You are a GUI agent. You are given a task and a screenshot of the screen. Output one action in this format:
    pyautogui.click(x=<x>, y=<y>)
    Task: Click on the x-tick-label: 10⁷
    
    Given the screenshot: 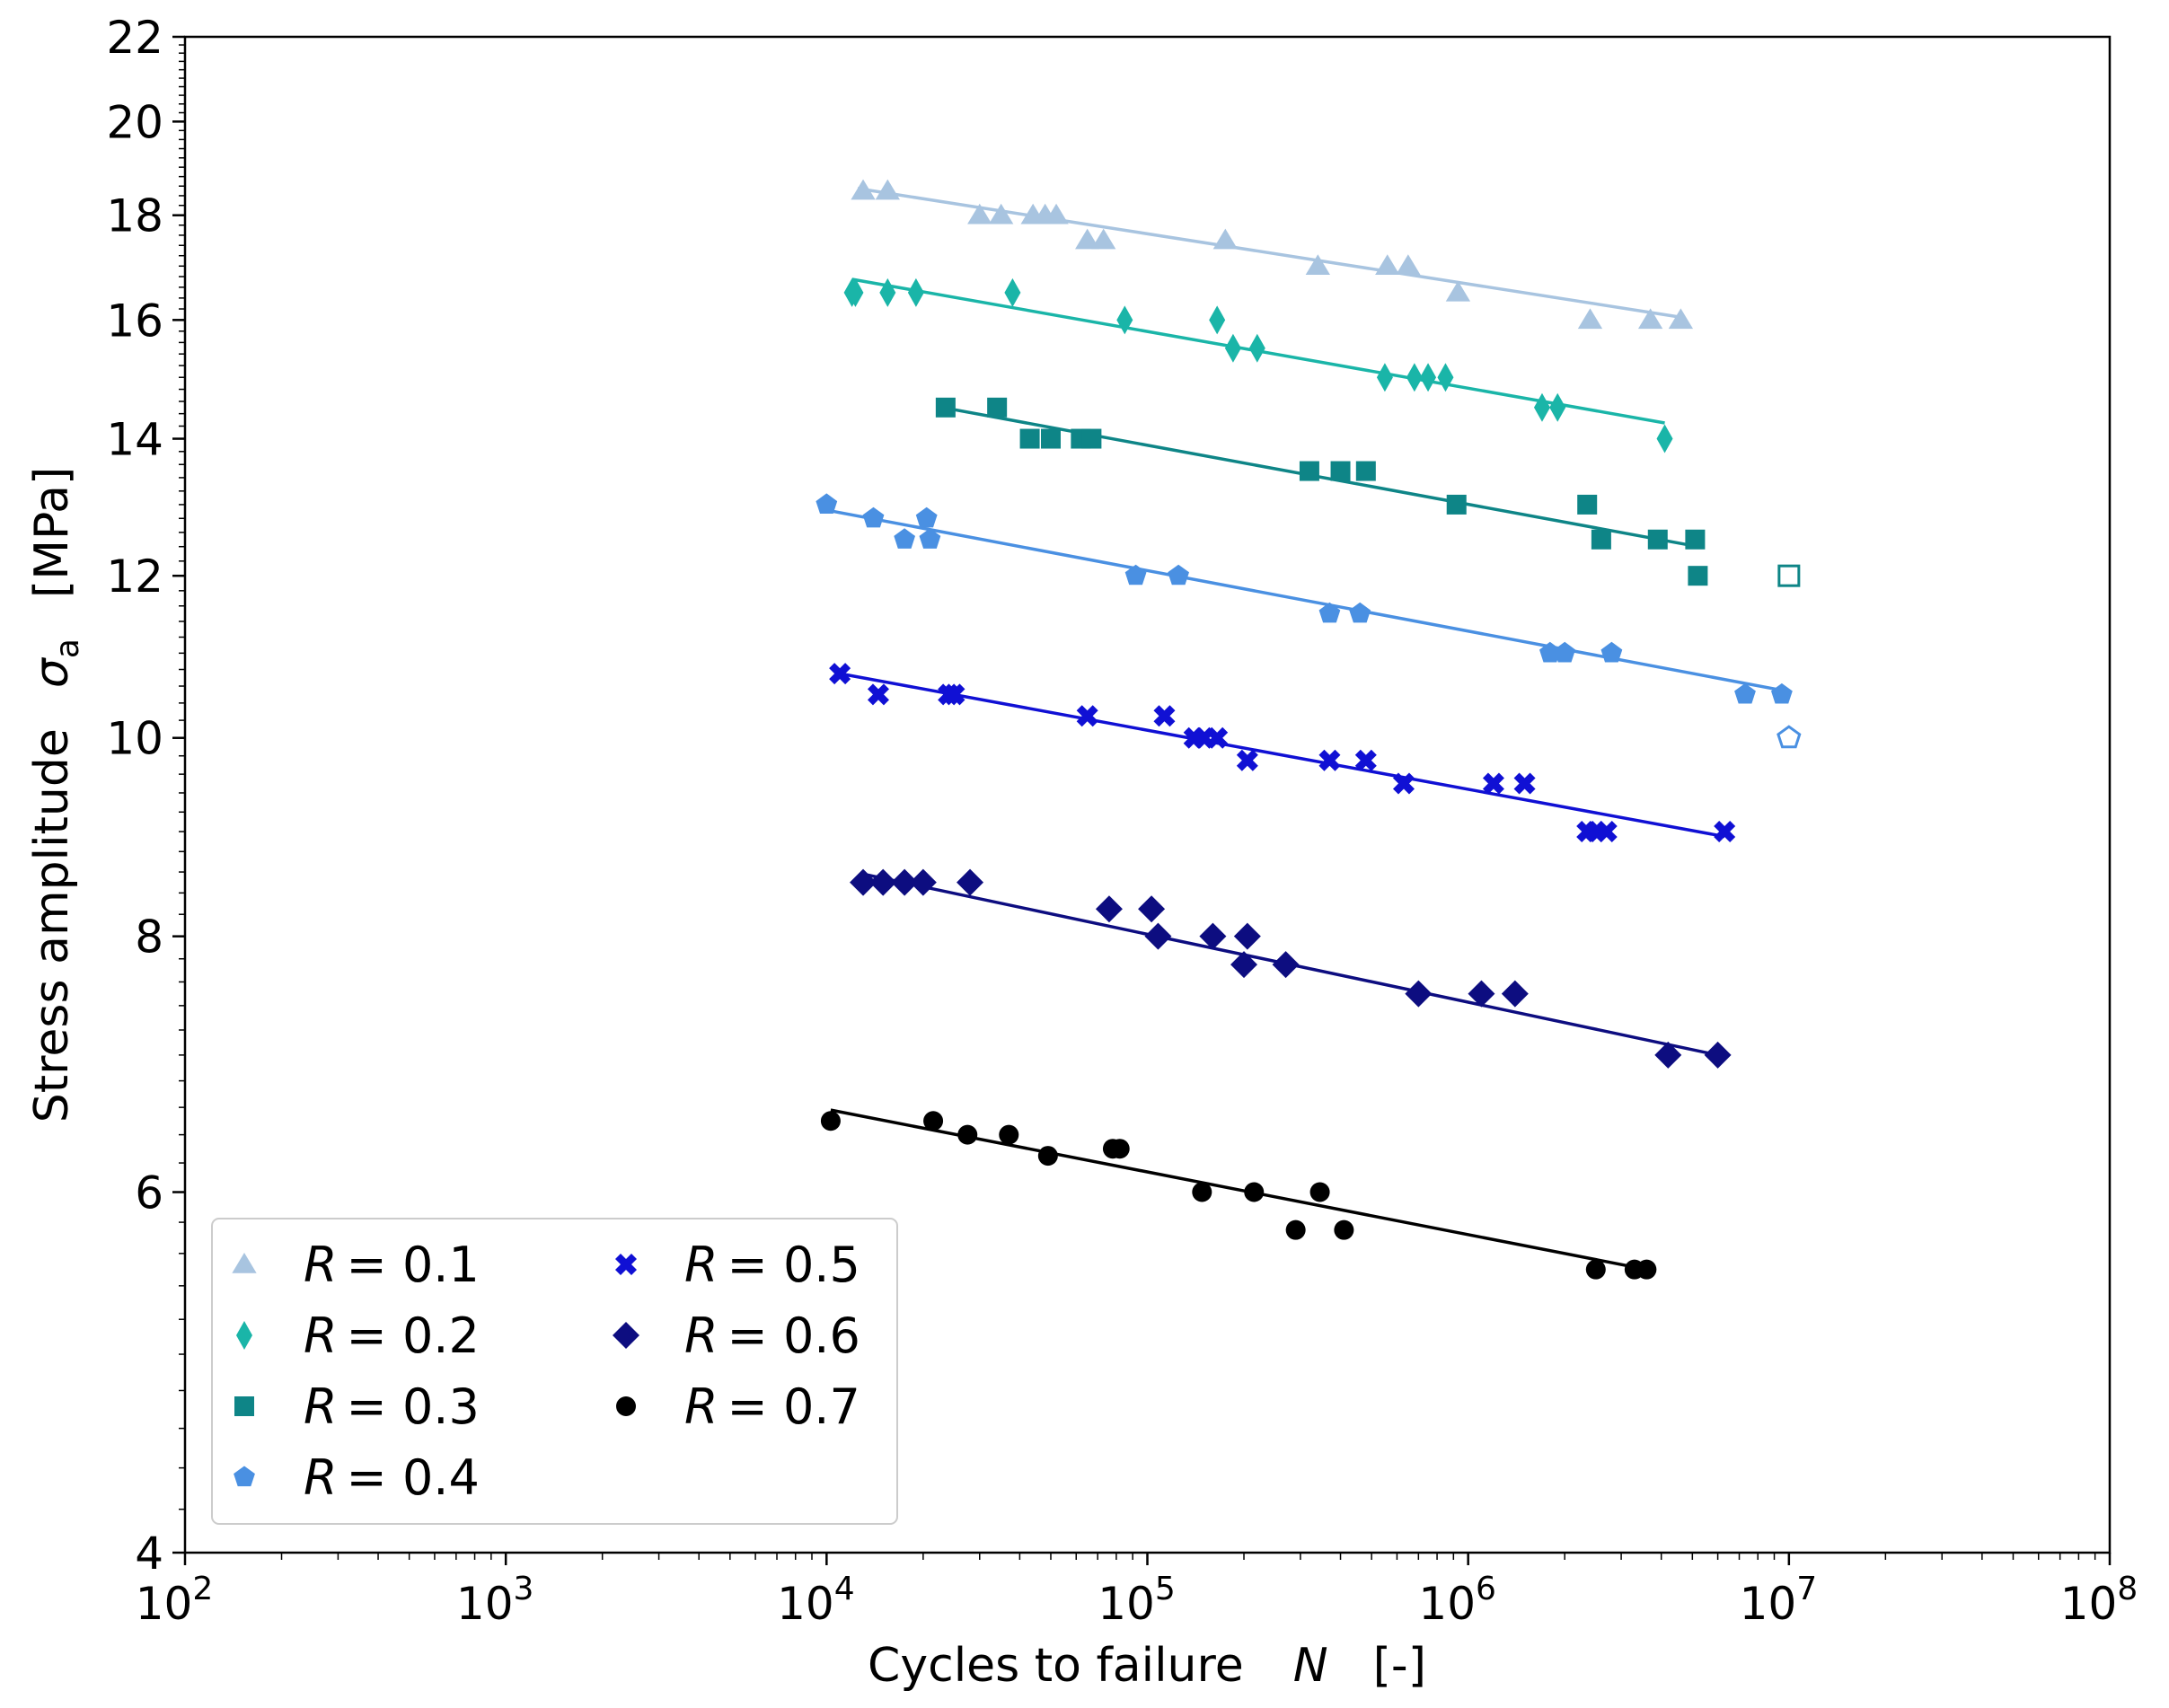 What is the action you would take?
    pyautogui.click(x=1779, y=1600)
    